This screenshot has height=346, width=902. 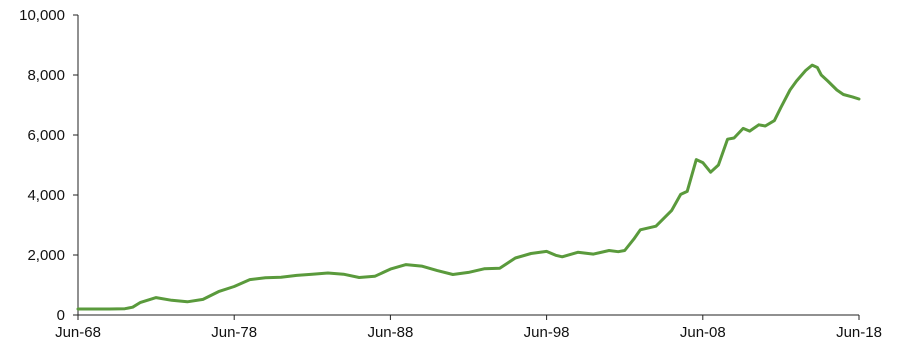 I want to click on y-ticks: 0 2,000 4,000 6,000 8,000 10,000, so click(x=48, y=165).